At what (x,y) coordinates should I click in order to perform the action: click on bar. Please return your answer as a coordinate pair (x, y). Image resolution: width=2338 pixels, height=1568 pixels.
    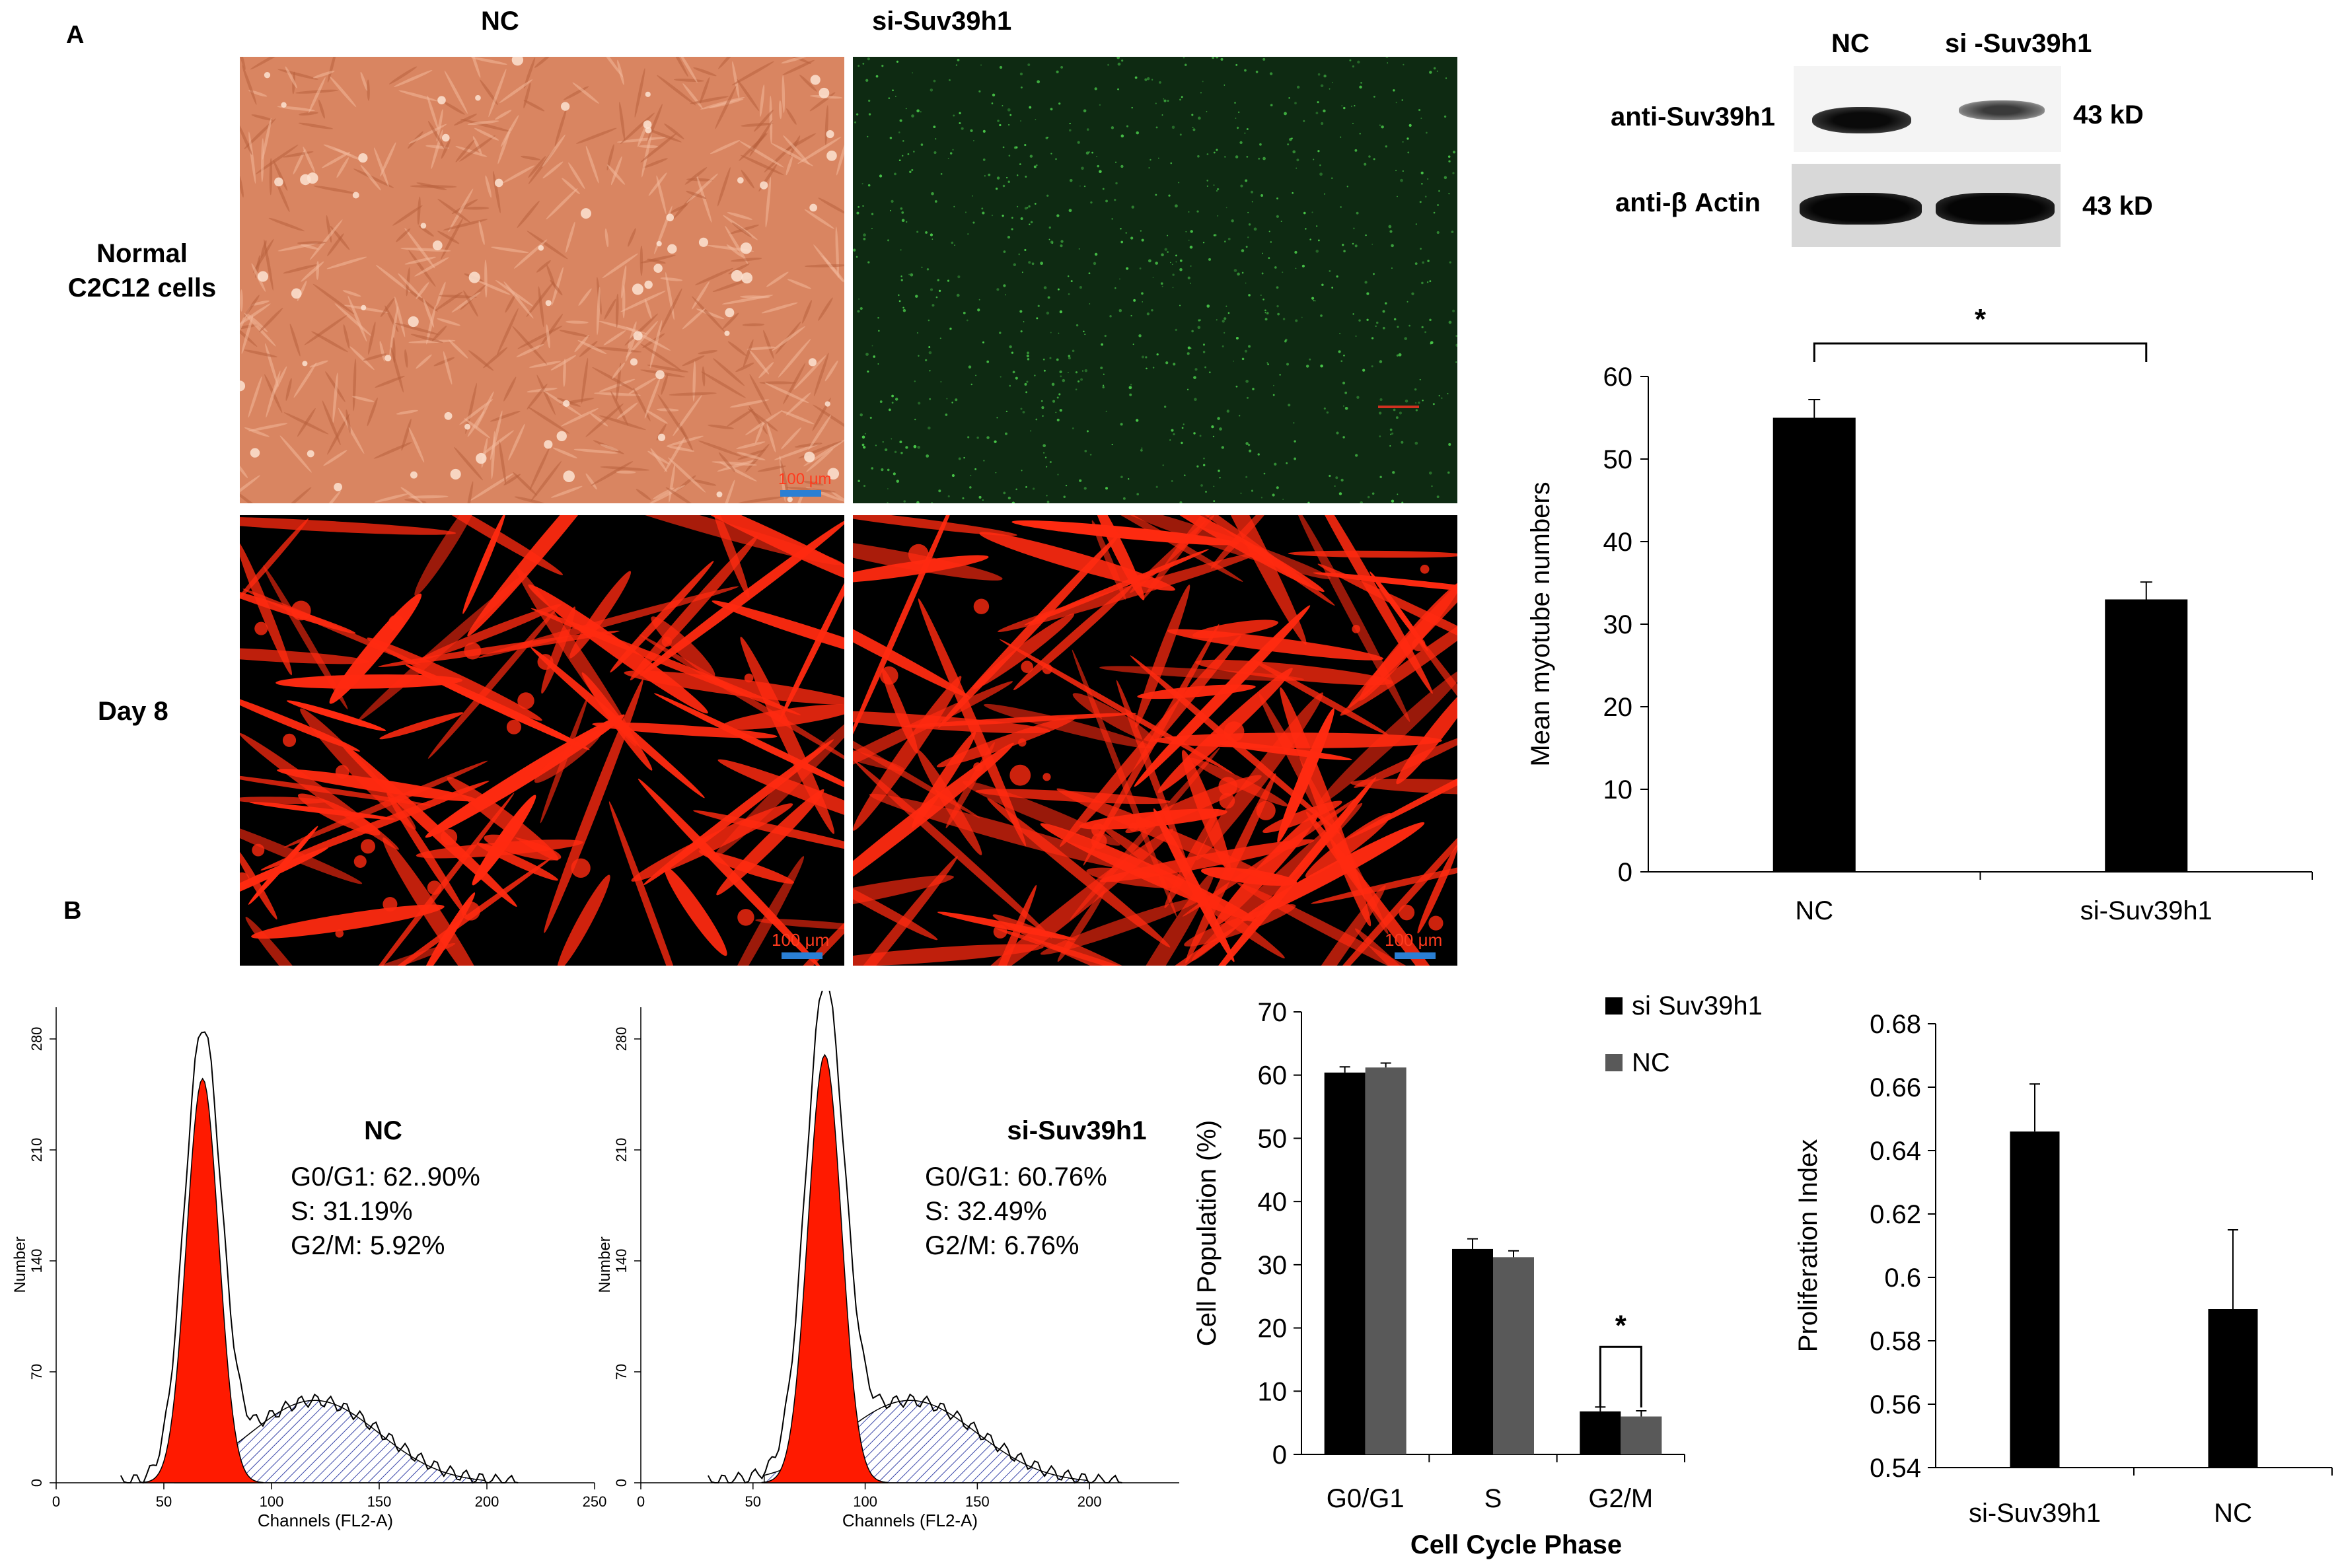
    Looking at the image, I should click on (1345, 1263).